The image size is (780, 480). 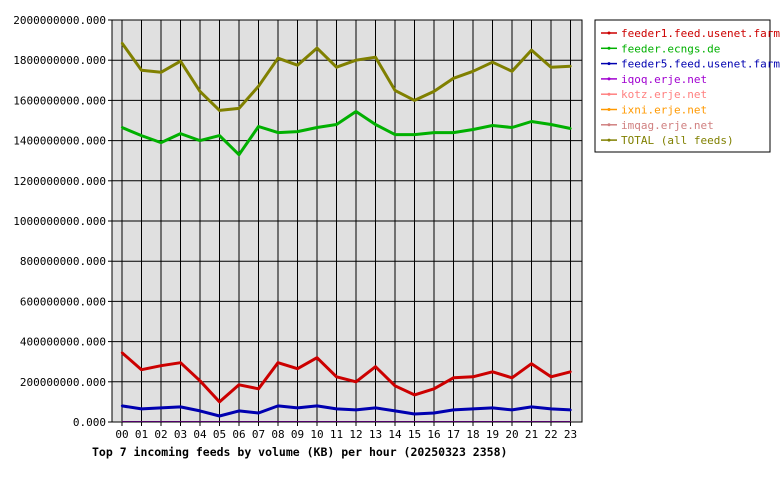 I want to click on x-tick-label: 12, so click(x=355, y=434).